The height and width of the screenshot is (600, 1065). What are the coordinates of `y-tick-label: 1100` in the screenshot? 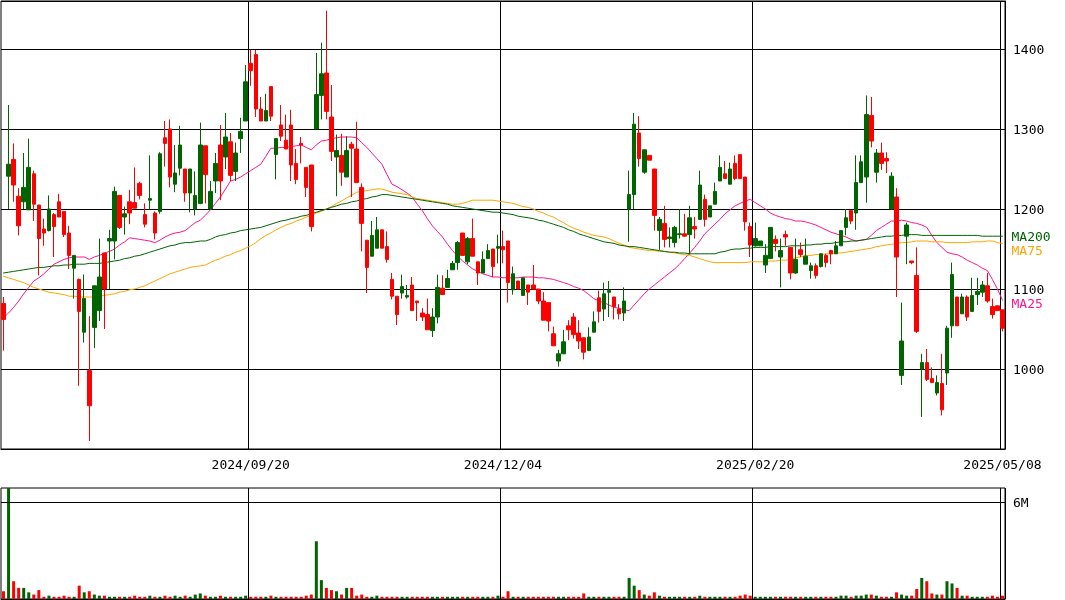 It's located at (1029, 289).